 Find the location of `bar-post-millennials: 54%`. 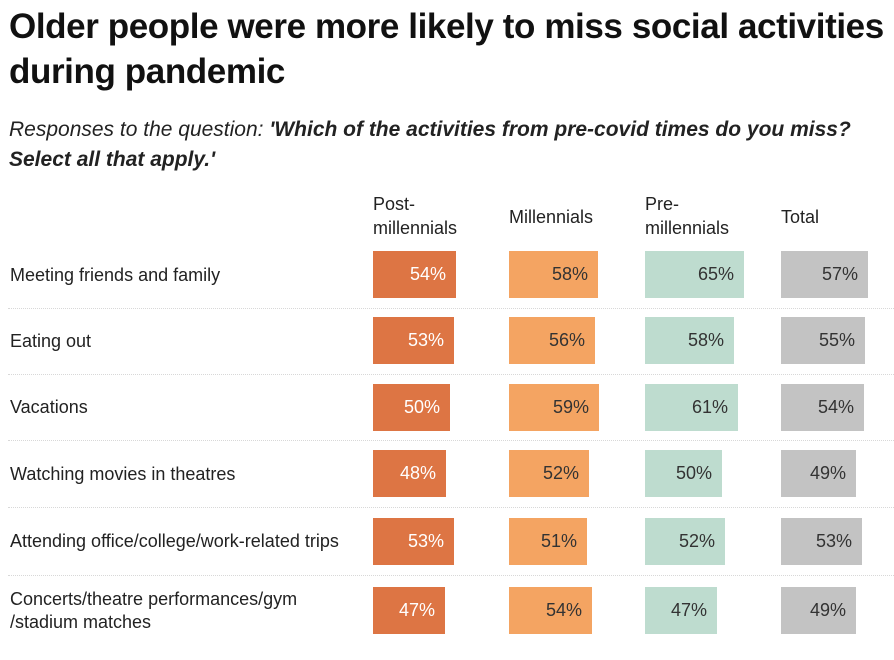

bar-post-millennials: 54% is located at coordinates (414, 274).